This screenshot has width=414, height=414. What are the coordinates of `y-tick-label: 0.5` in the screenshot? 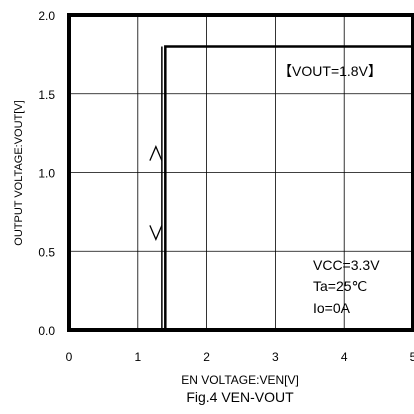 It's located at (46, 252).